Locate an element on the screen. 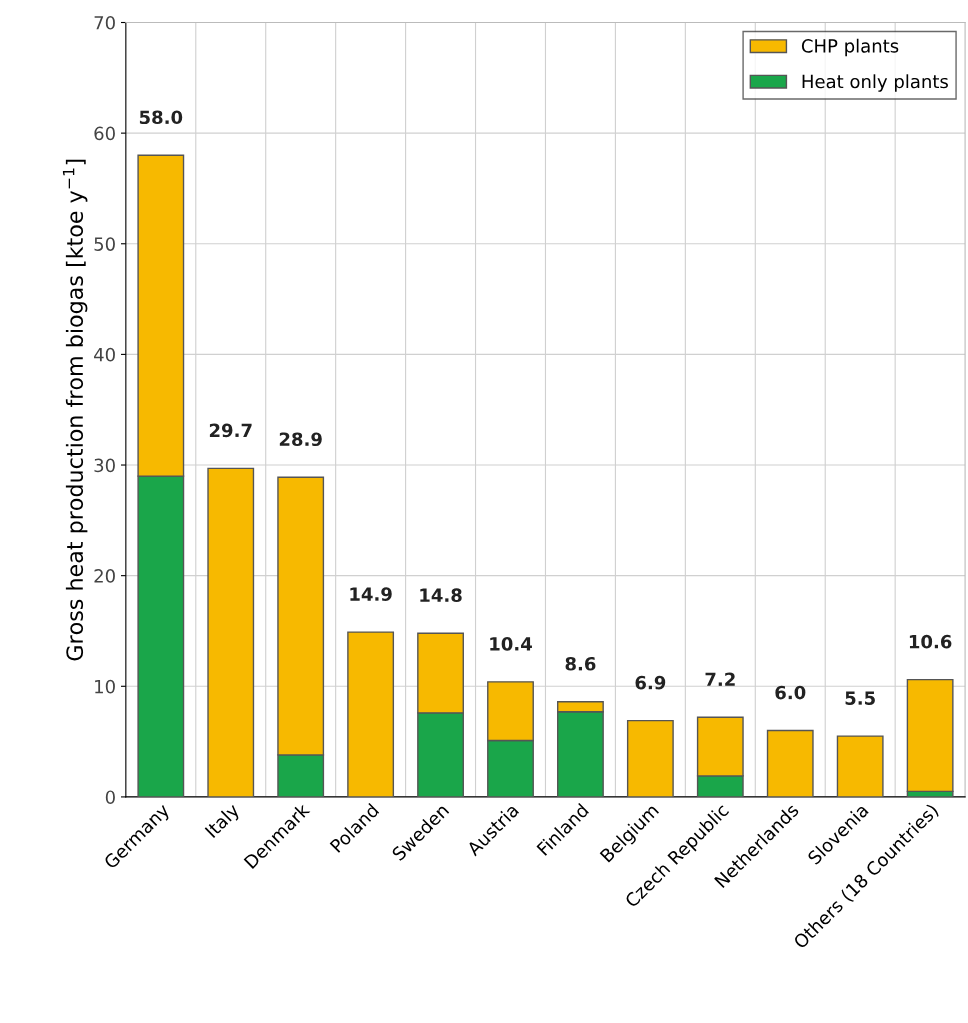 The height and width of the screenshot is (1023, 968). legend-label: Heat only plants is located at coordinates (875, 83).